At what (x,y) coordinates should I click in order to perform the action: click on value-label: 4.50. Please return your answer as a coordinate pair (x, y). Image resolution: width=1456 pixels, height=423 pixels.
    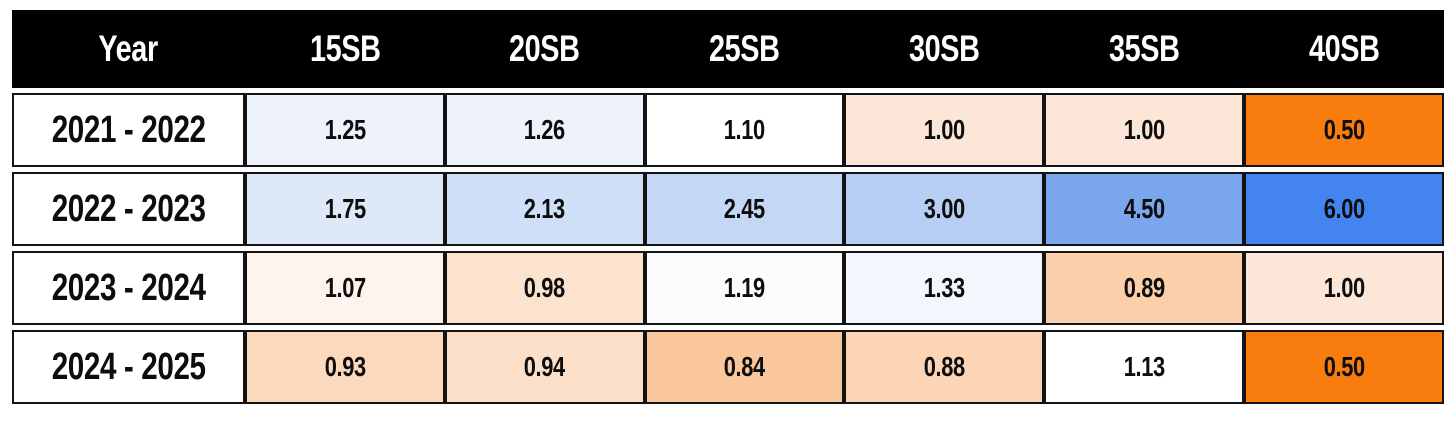
    Looking at the image, I should click on (1144, 208).